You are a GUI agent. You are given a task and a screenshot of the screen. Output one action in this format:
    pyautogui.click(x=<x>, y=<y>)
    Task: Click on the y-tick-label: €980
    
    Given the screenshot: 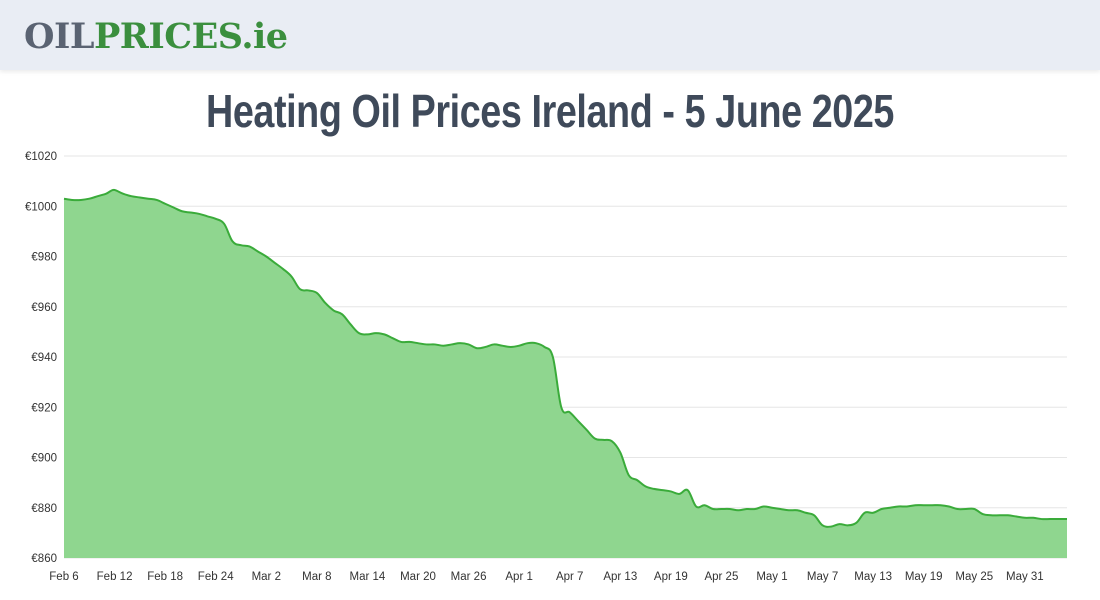 What is the action you would take?
    pyautogui.click(x=44, y=258)
    